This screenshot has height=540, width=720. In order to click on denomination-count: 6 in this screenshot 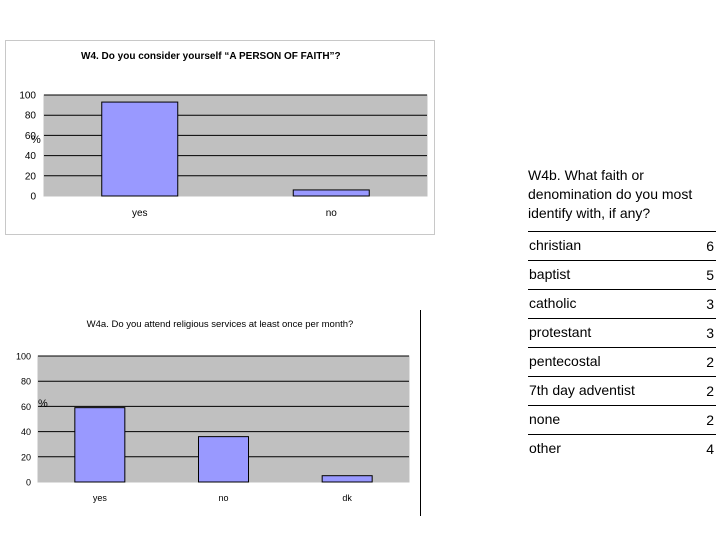, I will do `click(705, 246)`.